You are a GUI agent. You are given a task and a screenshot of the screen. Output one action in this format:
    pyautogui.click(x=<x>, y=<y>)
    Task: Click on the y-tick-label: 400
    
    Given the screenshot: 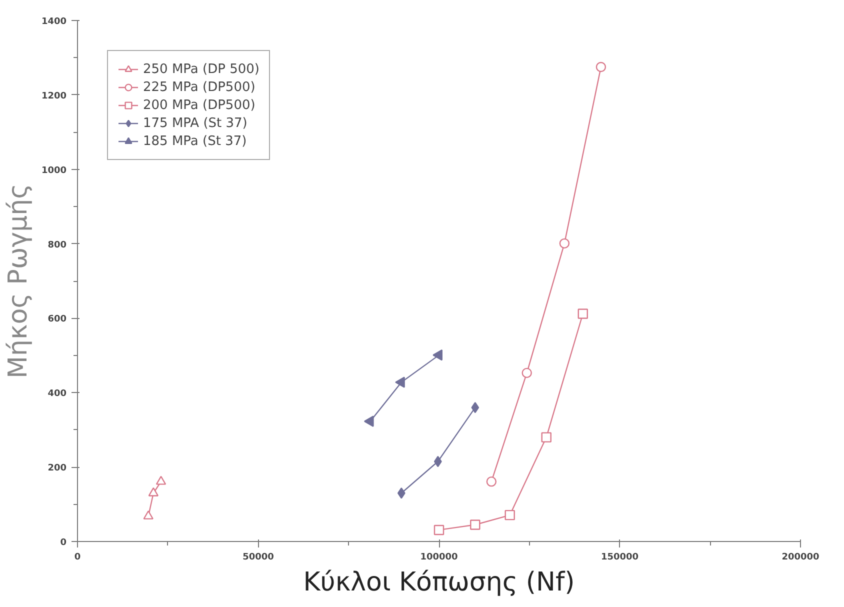 What is the action you would take?
    pyautogui.click(x=57, y=394)
    